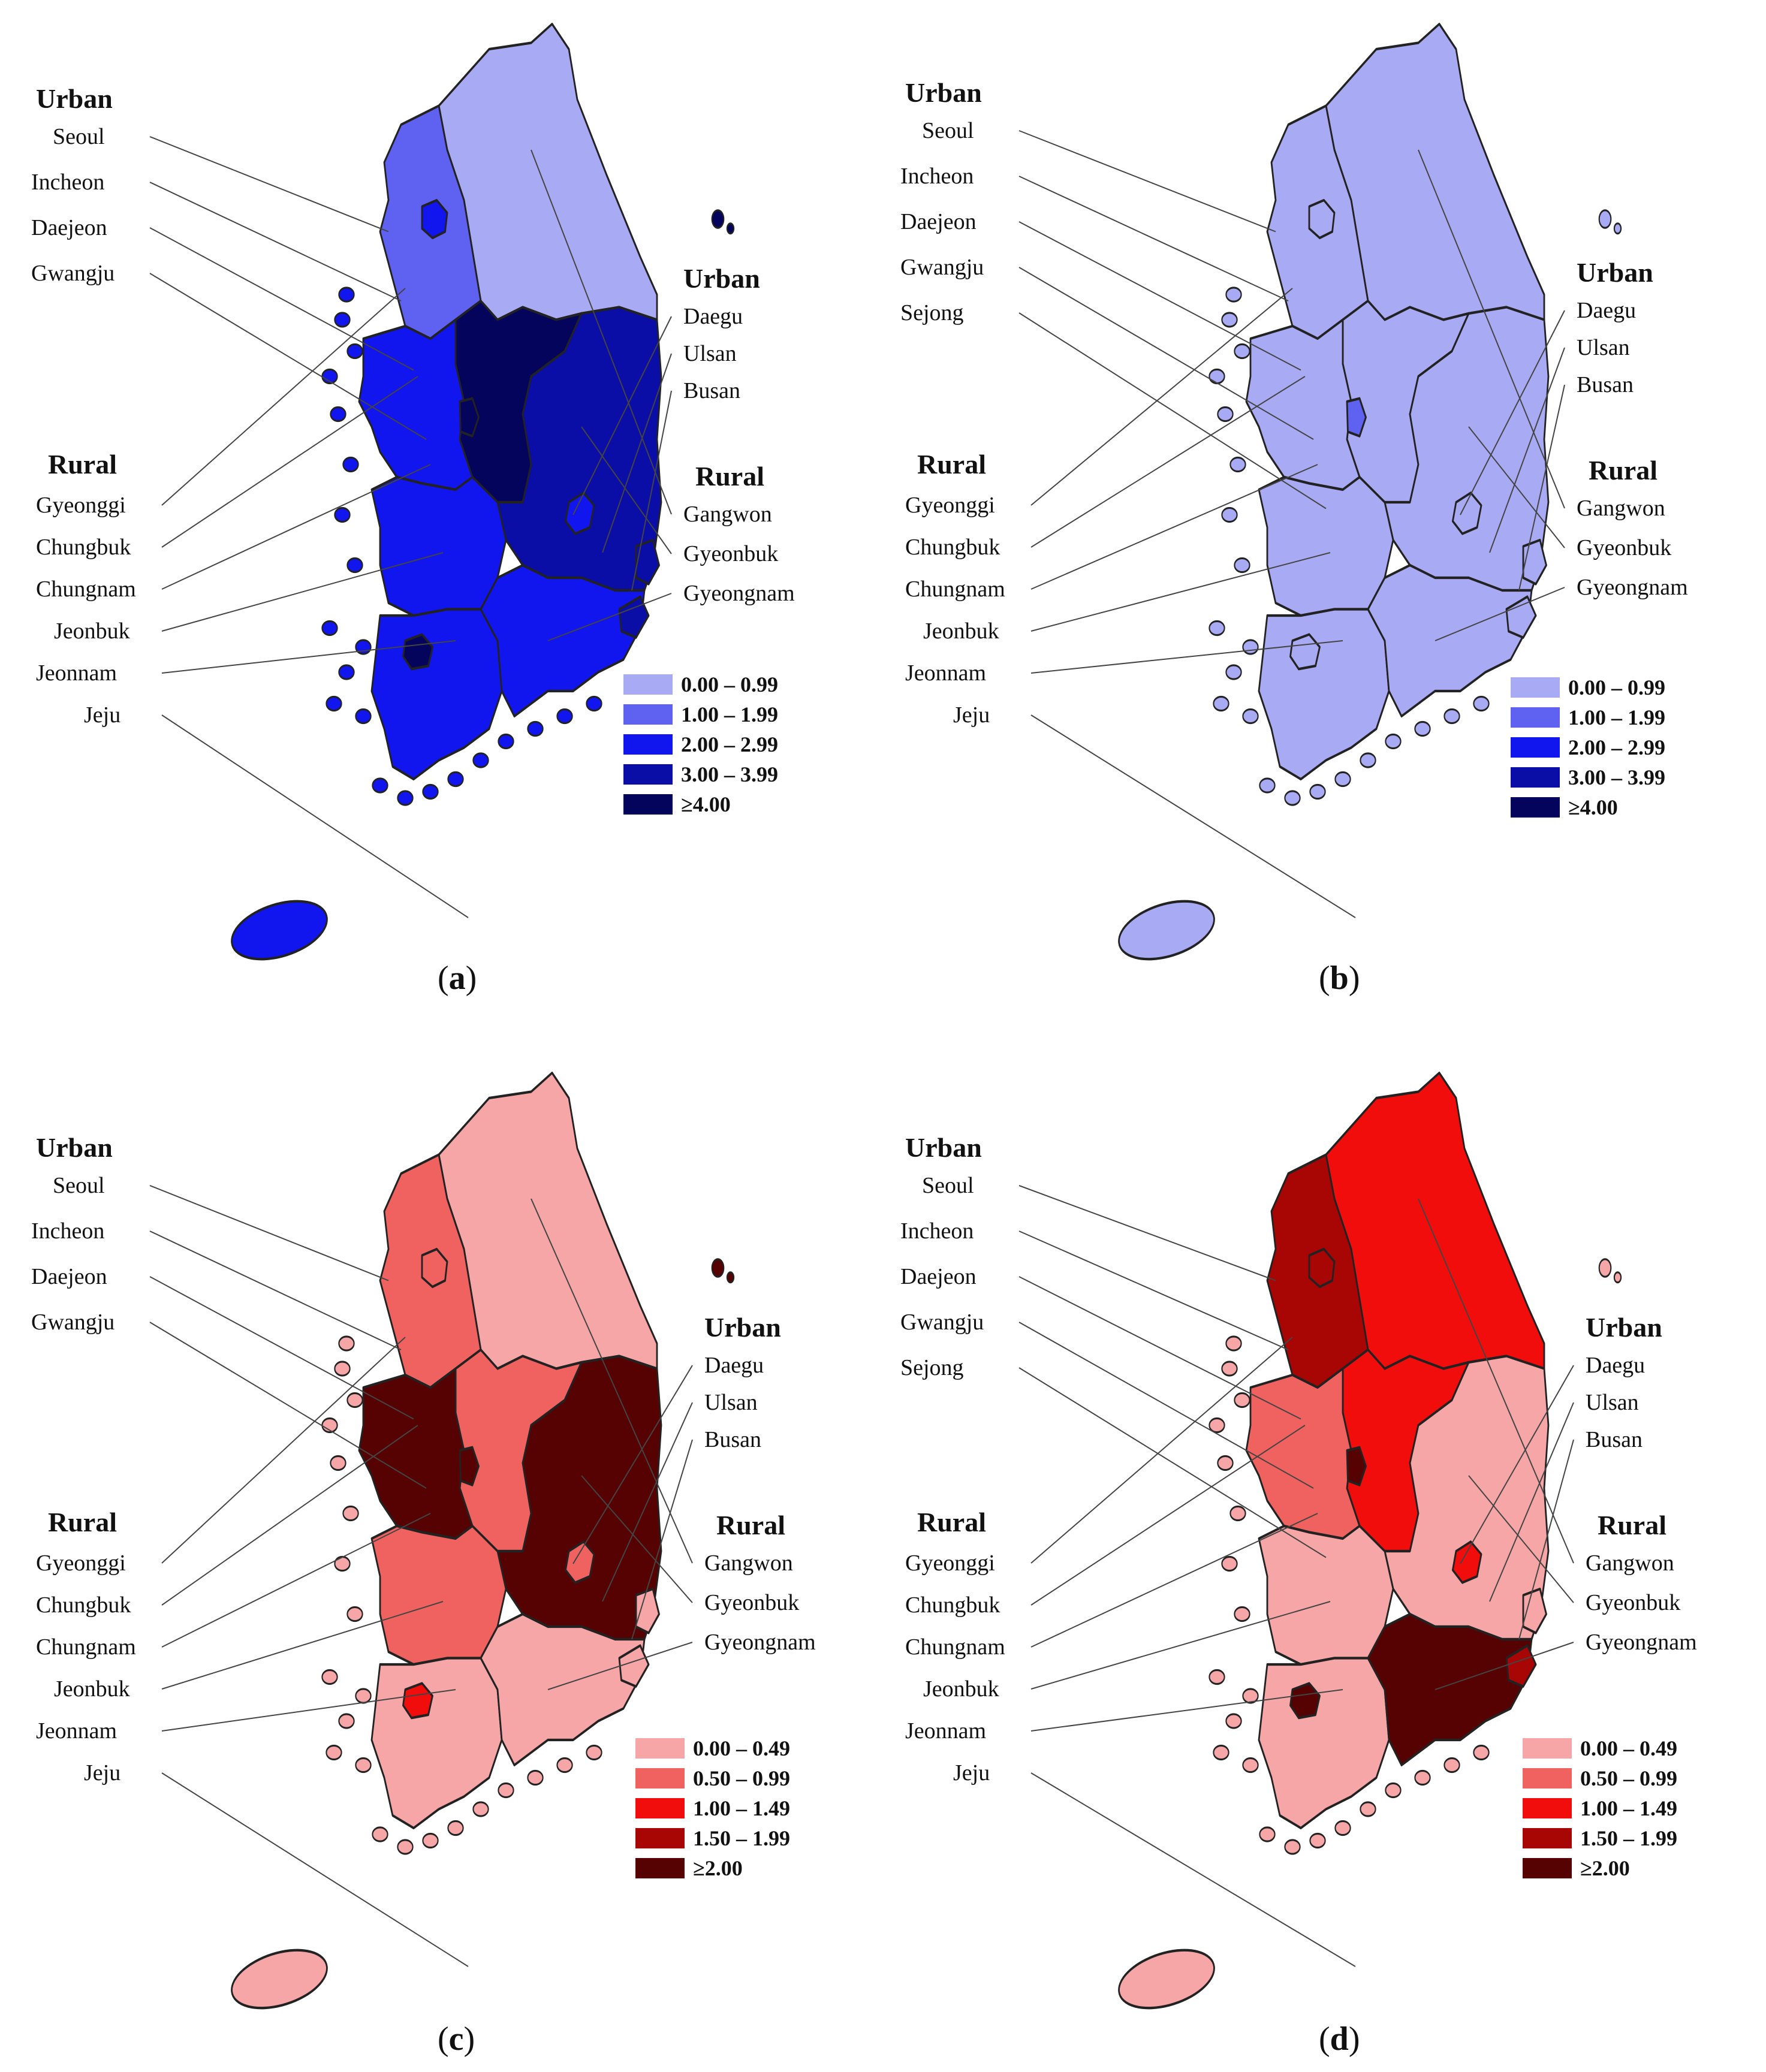 This screenshot has width=1766, height=2072. What do you see at coordinates (741, 1808) in the screenshot?
I see `legend-label: 1.00 – 1.49` at bounding box center [741, 1808].